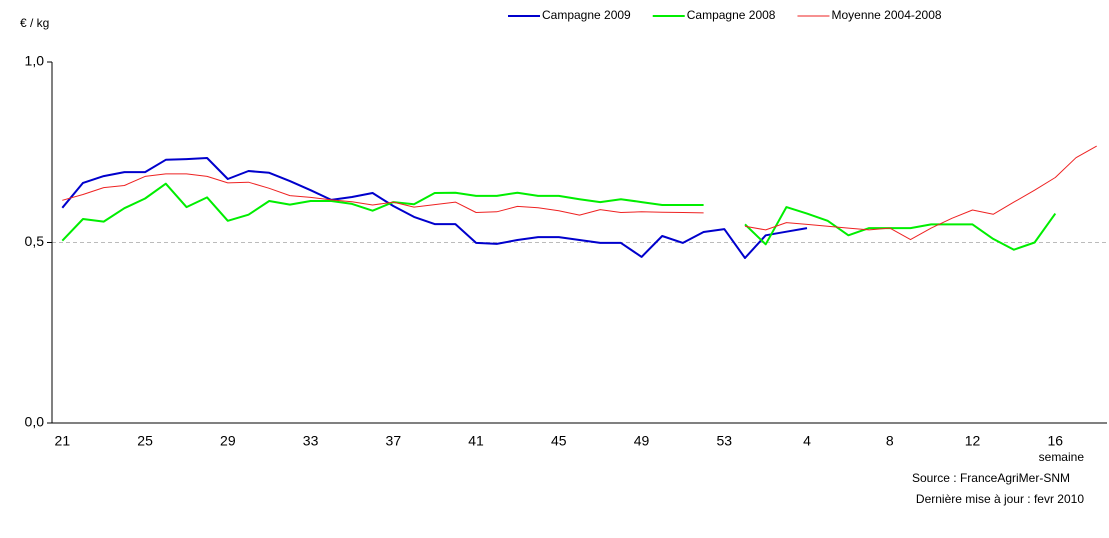 This screenshot has height=538, width=1109. What do you see at coordinates (725, 441) in the screenshot?
I see `x-tick-label: 53` at bounding box center [725, 441].